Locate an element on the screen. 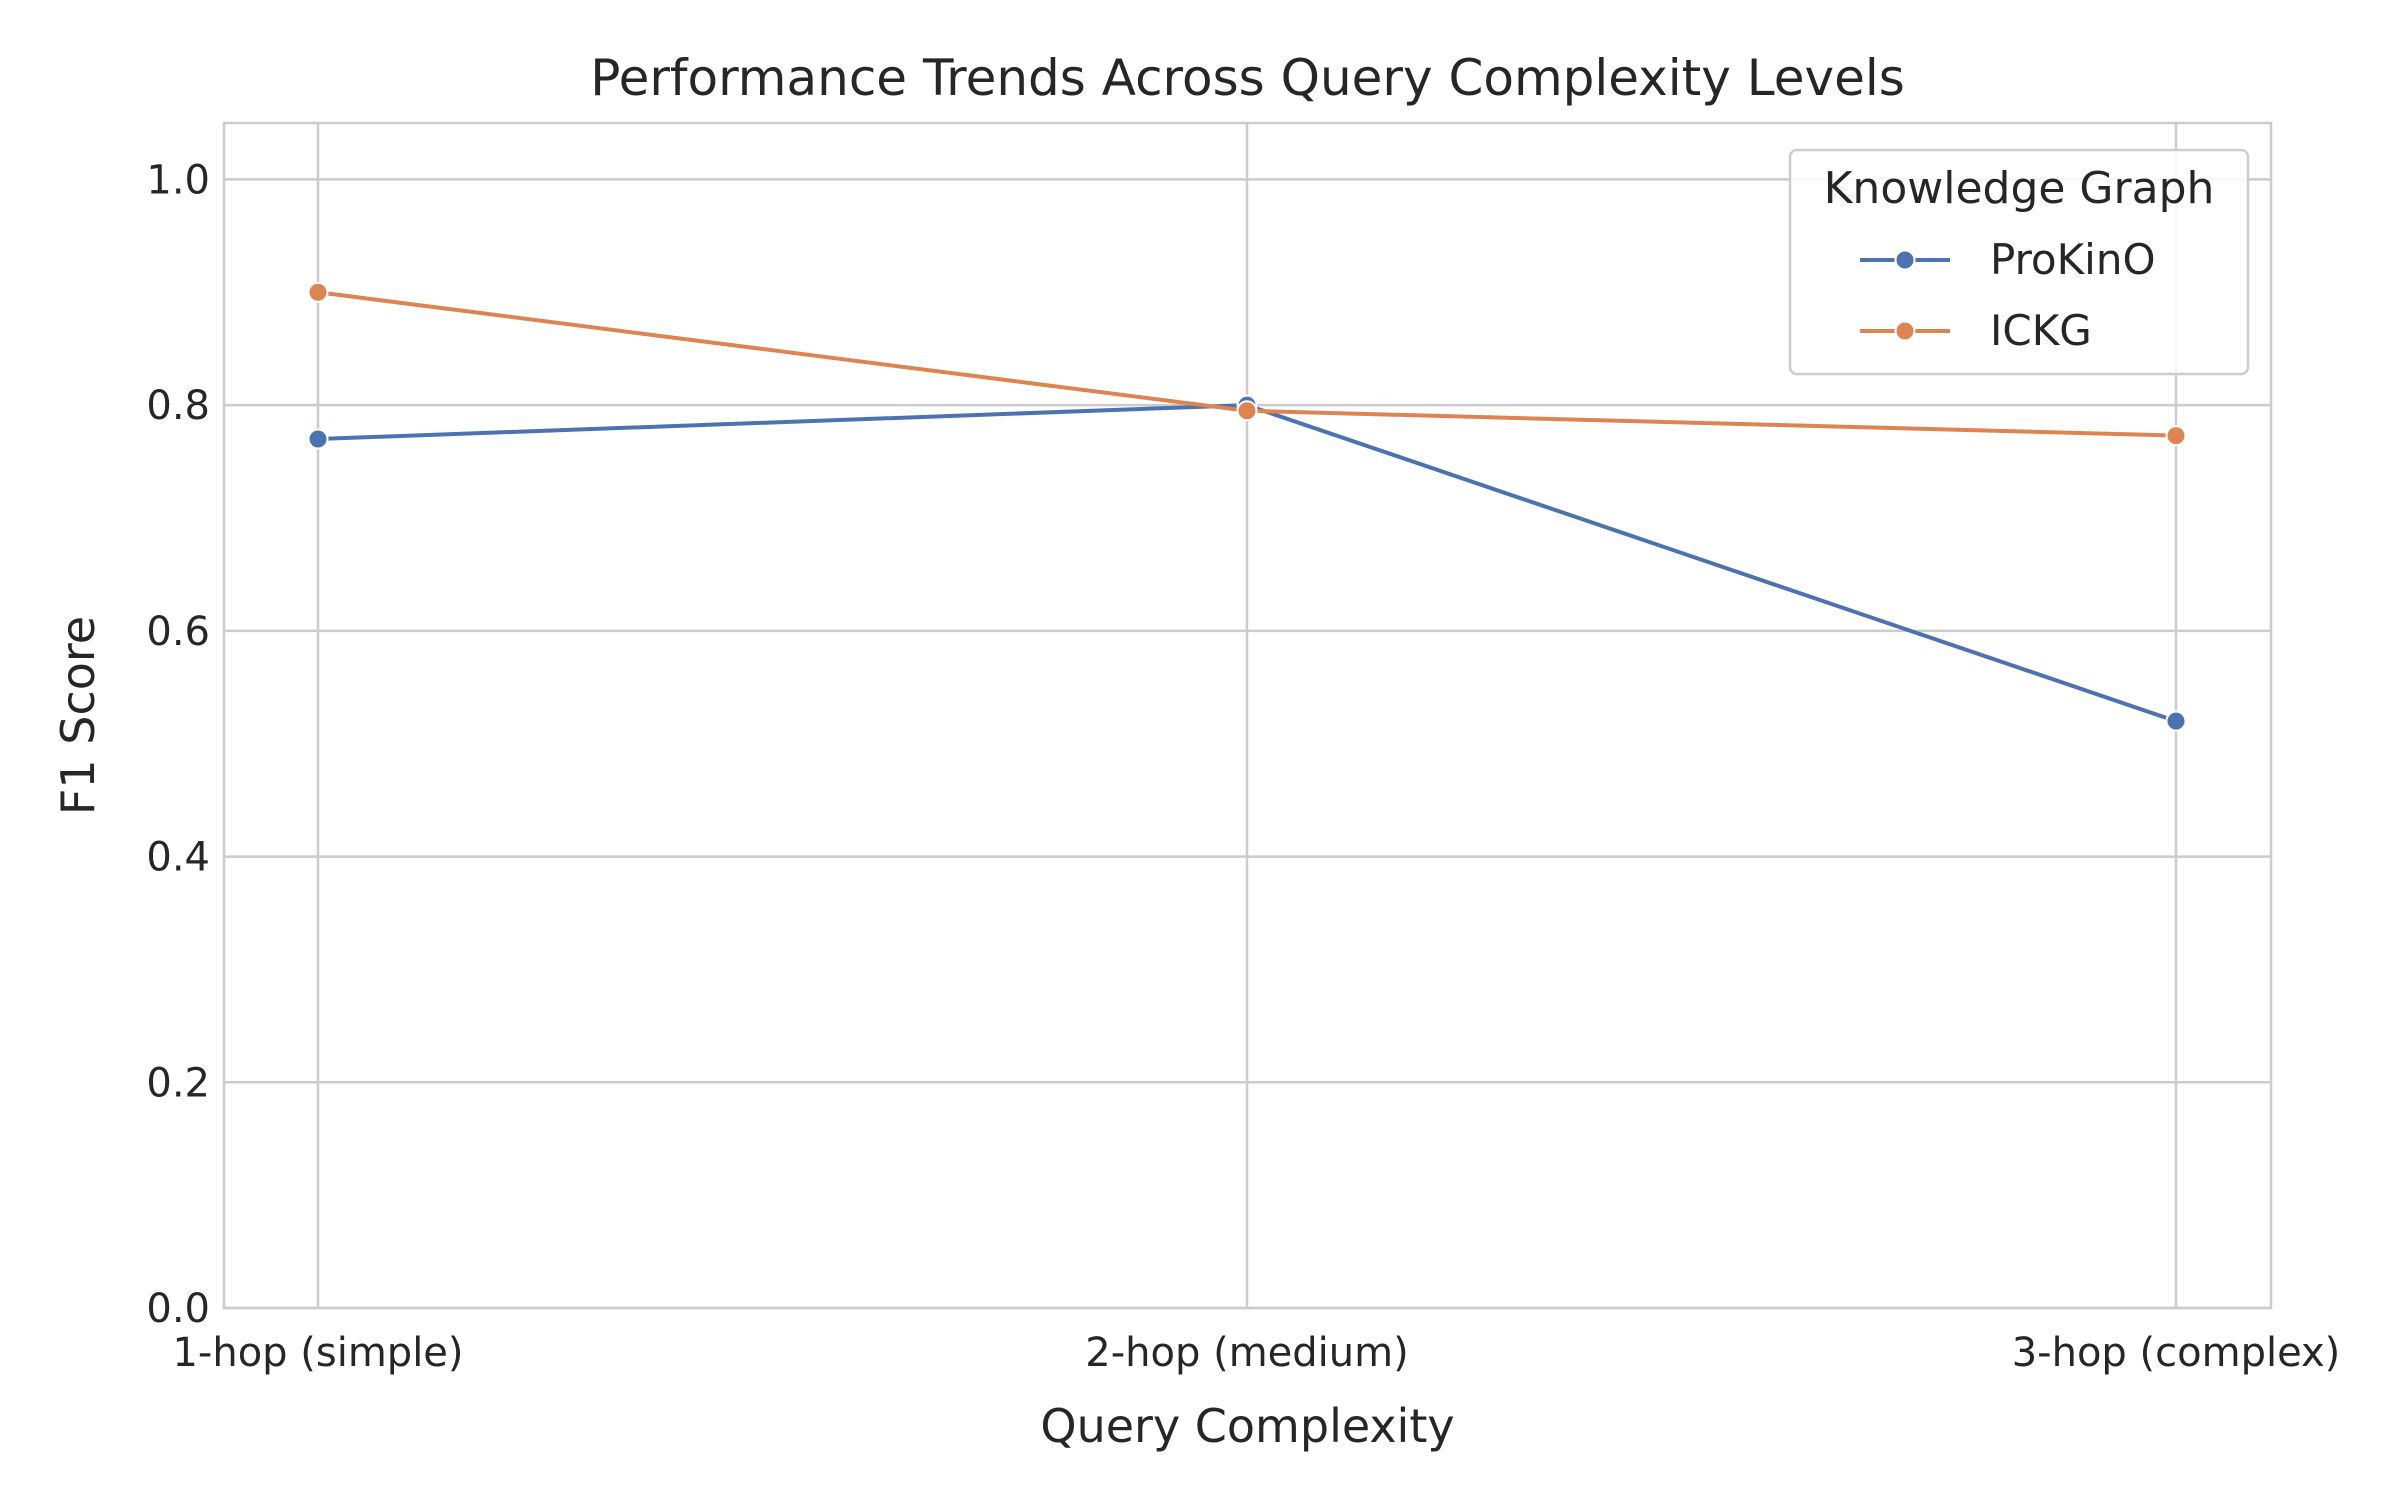  legend-title: Knowledge Graph is located at coordinates (2019, 188).